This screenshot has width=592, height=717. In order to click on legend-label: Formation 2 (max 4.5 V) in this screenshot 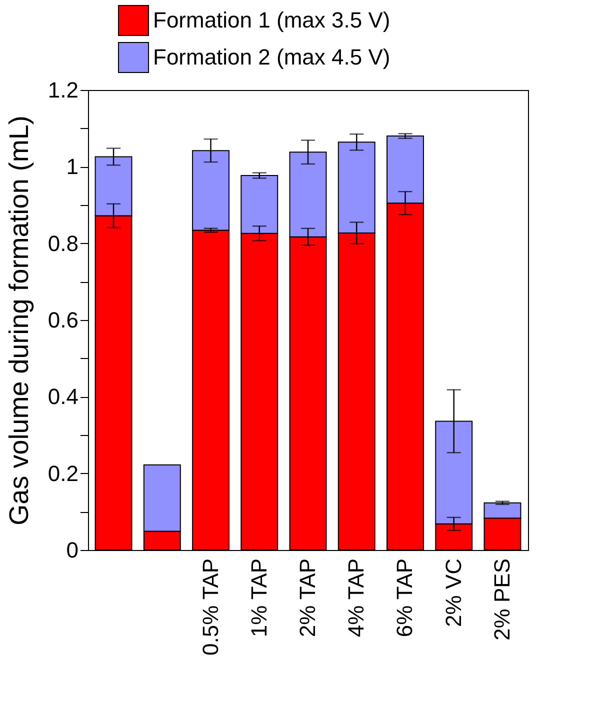, I will do `click(271, 57)`.